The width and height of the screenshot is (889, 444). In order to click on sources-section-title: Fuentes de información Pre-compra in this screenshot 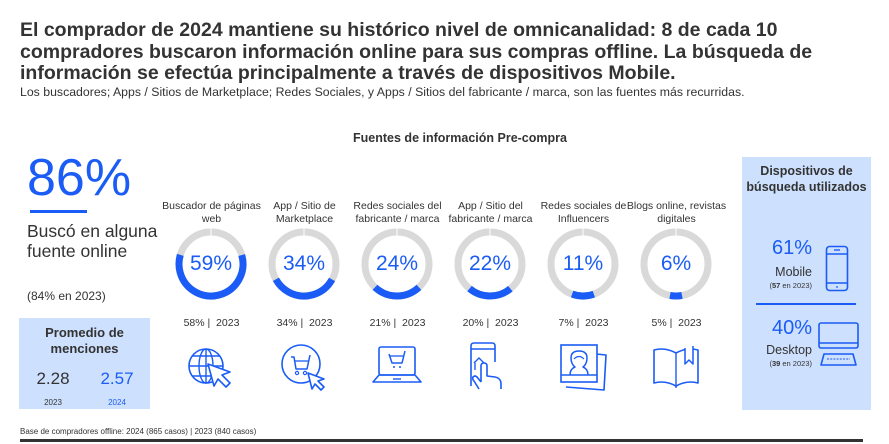, I will do `click(460, 138)`.